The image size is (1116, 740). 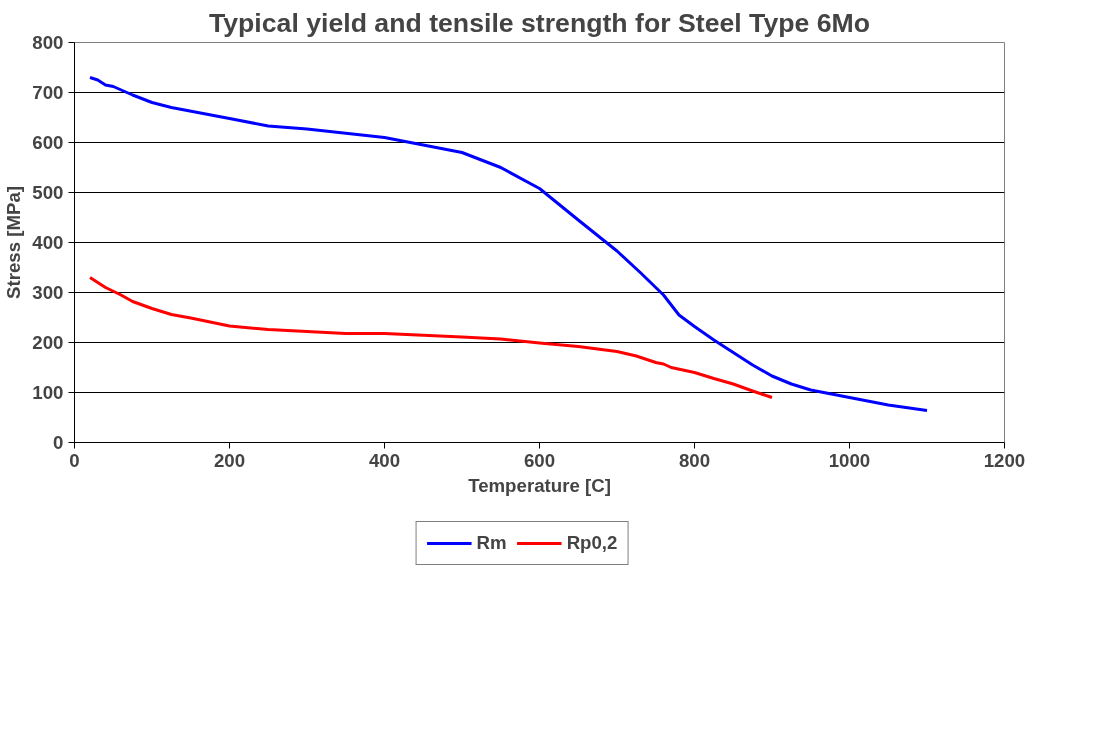 I want to click on legend-label: Rm, so click(x=491, y=543).